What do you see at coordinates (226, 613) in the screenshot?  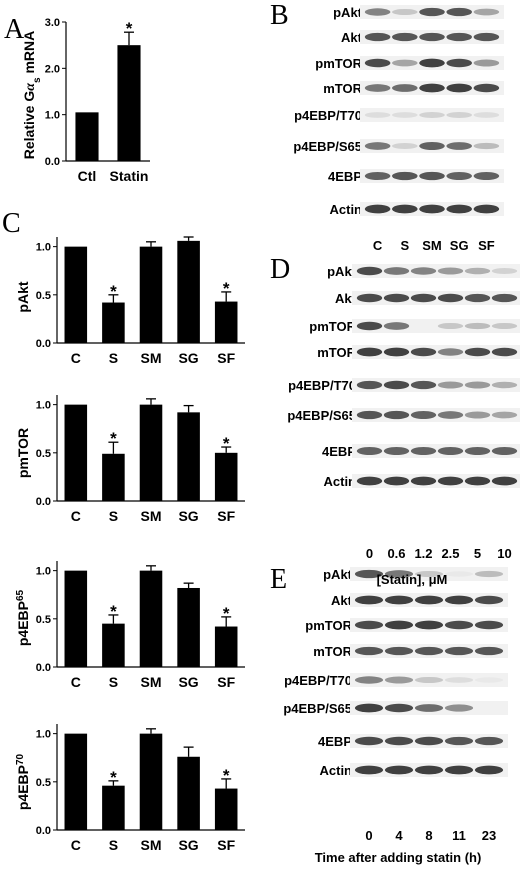 I see `panel-c-p4ebp65-significance: *` at bounding box center [226, 613].